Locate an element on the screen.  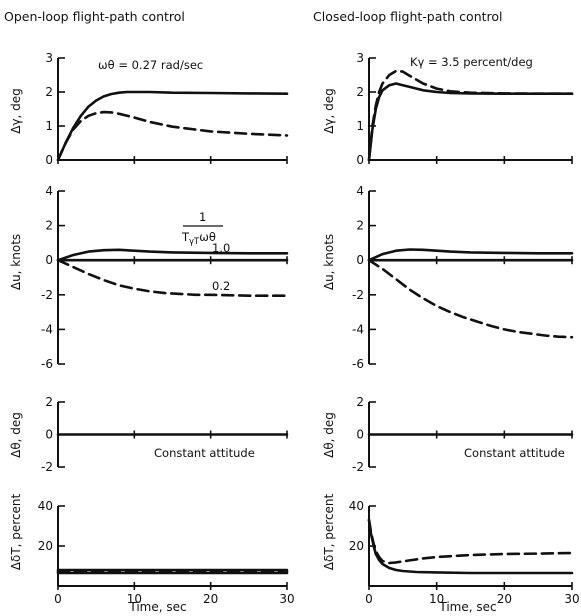
y-tick-label-ol-delta-1: 40 is located at coordinates (45, 506).